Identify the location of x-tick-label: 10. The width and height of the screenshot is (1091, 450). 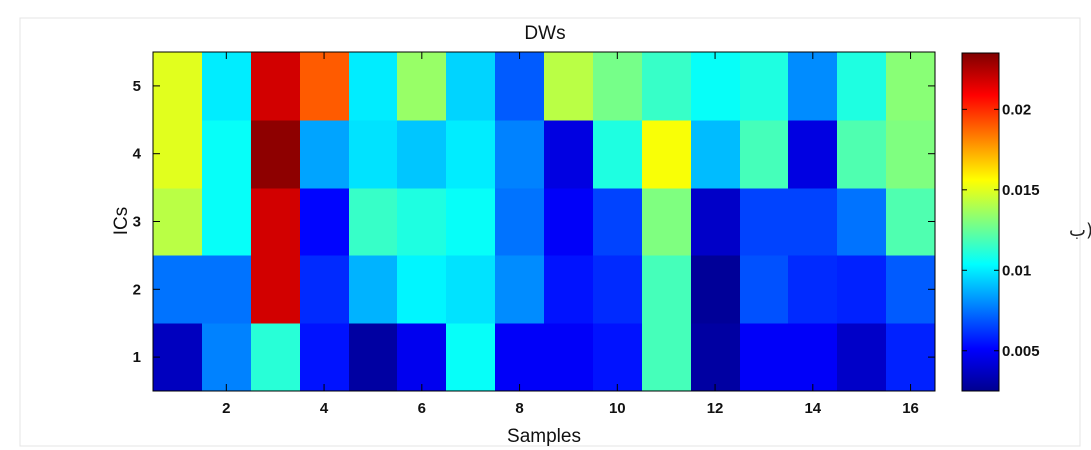
(617, 408).